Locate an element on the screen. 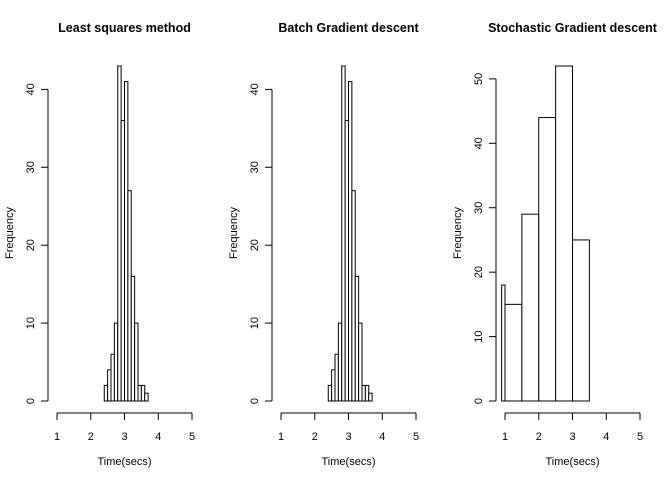 Image resolution: width=672 pixels, height=485 pixels. chart-title: Batch Gradient descent is located at coordinates (348, 28).